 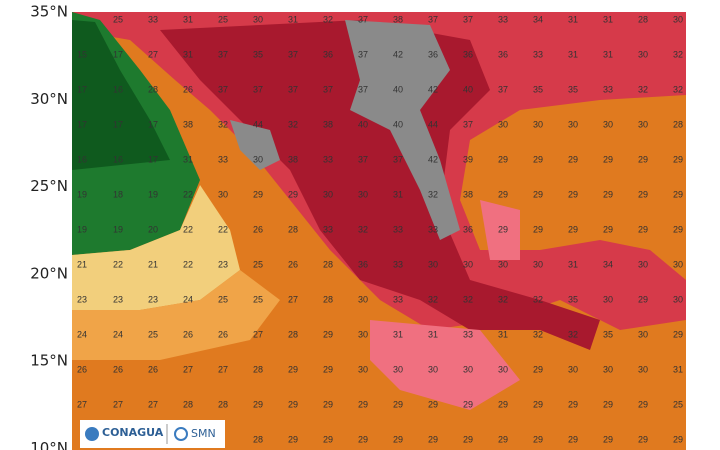 What do you see at coordinates (468, 159) in the screenshot?
I see `temperature-value: 39` at bounding box center [468, 159].